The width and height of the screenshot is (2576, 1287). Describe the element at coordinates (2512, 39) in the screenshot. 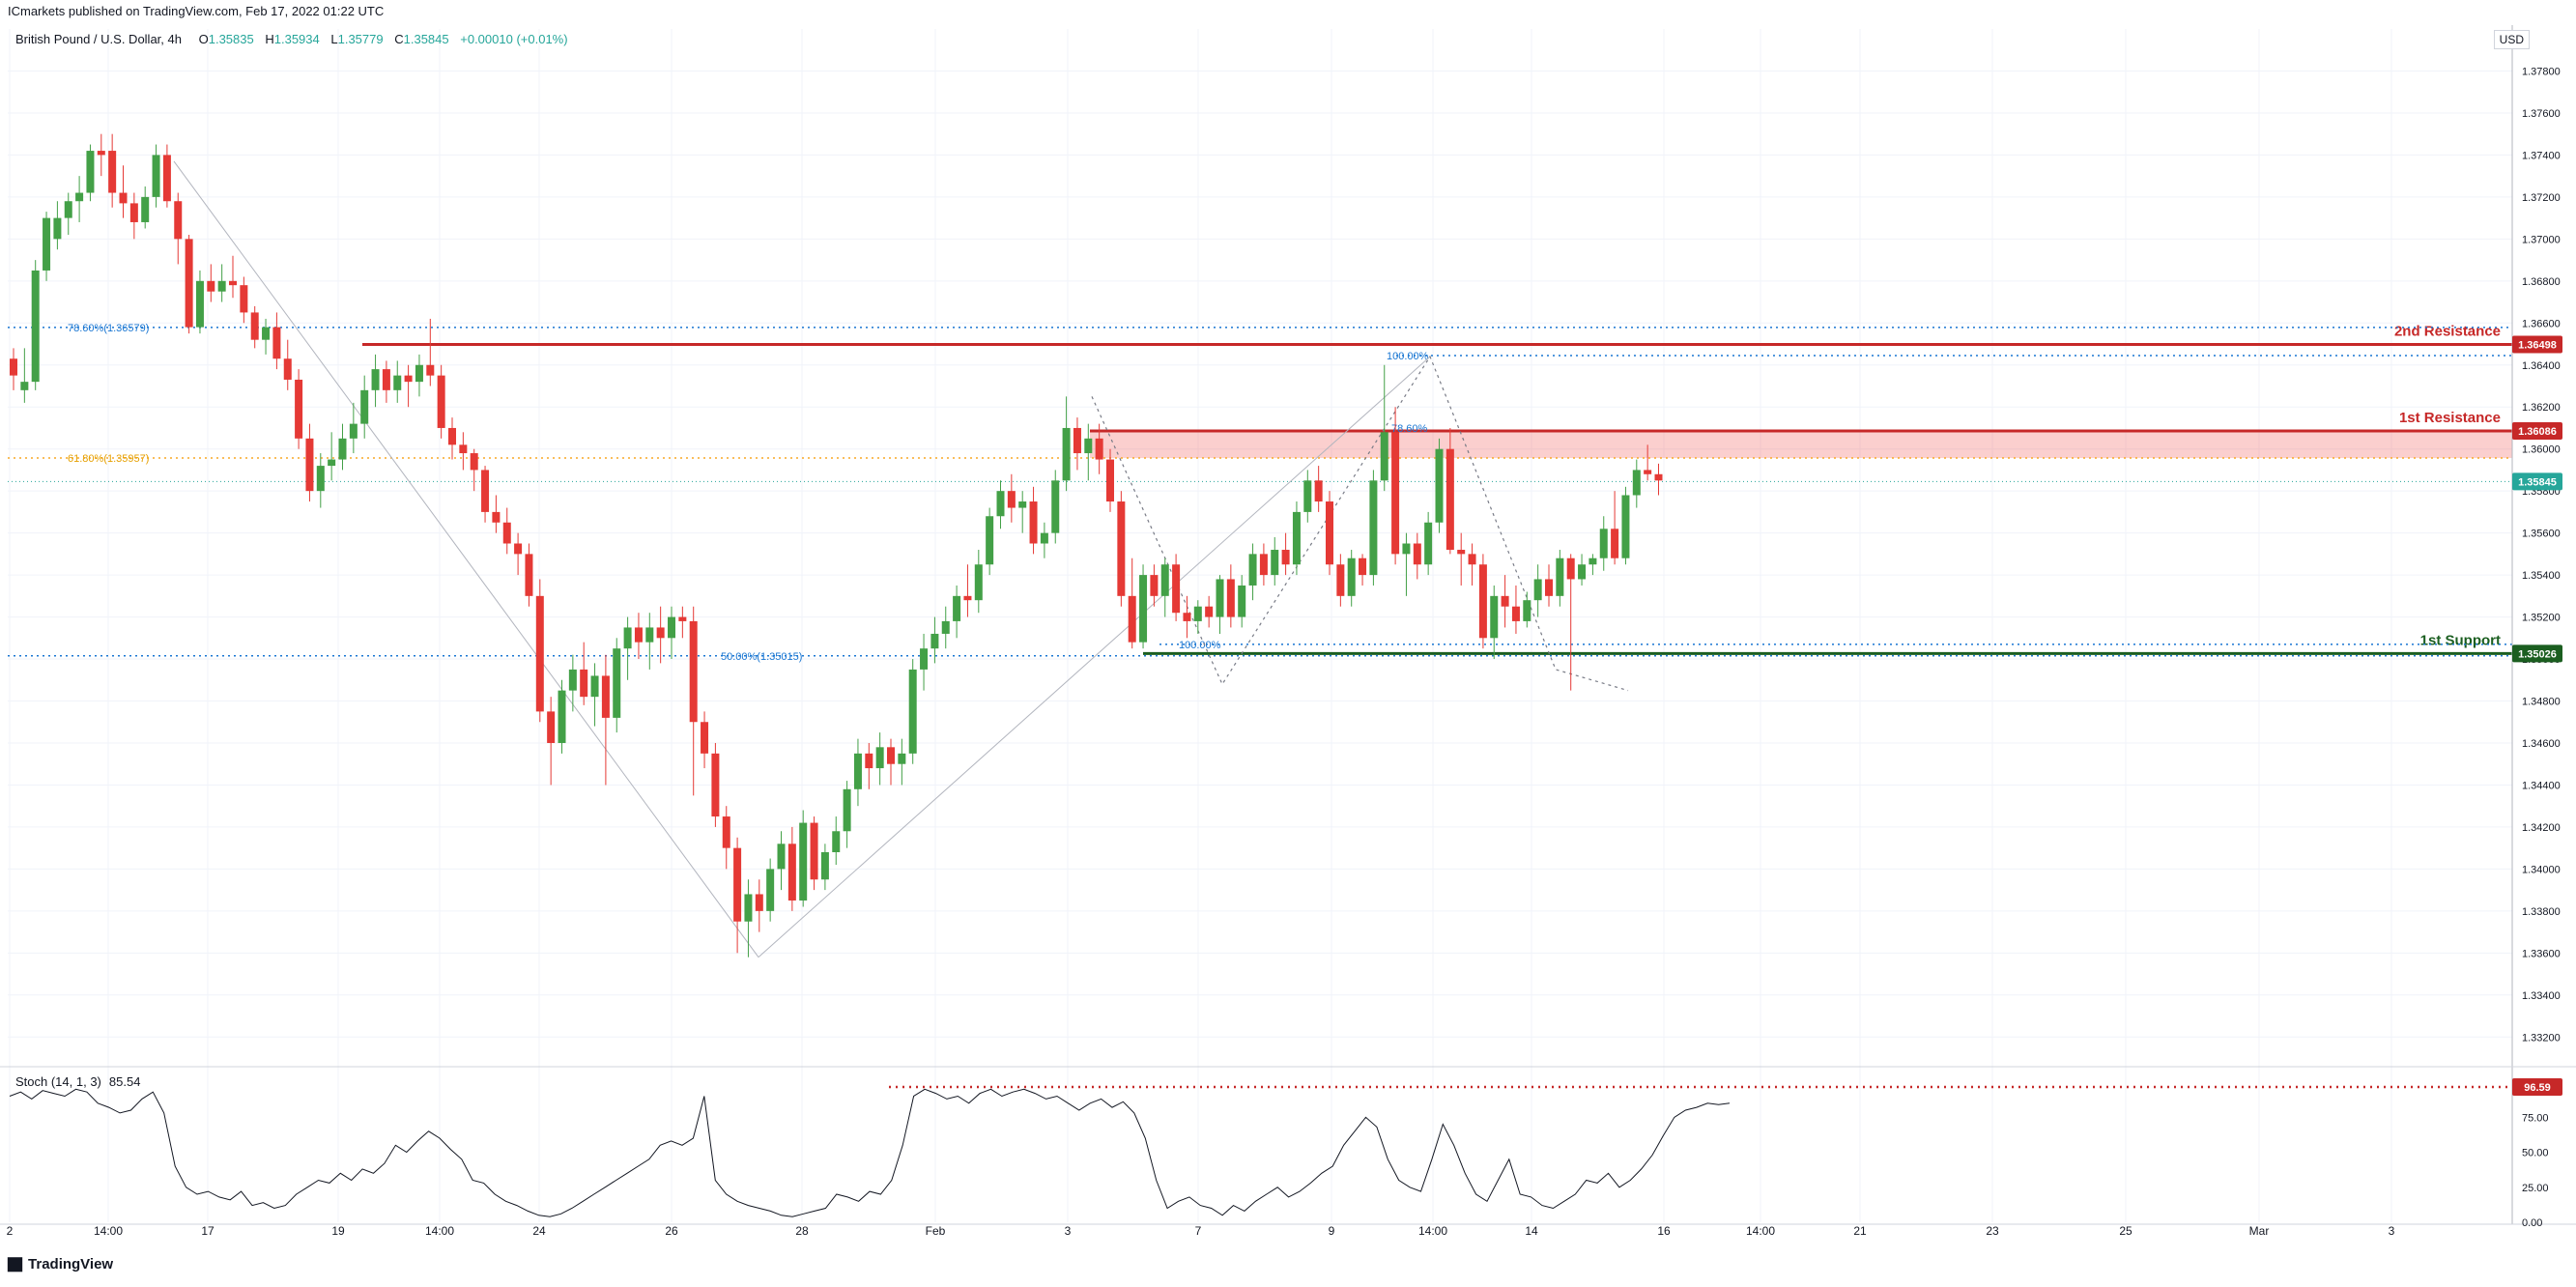

I see `currency-label: USD` at that location.